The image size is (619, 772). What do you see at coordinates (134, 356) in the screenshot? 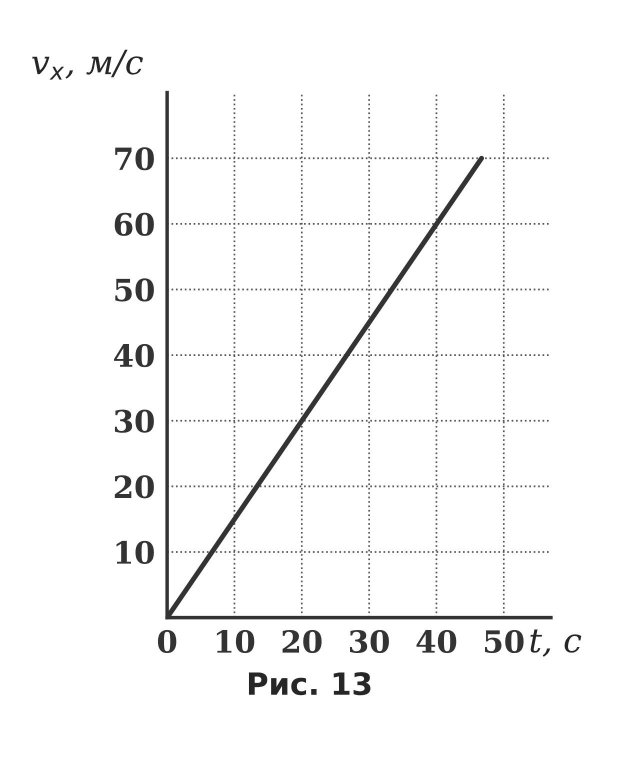
I see `y-tick-label: 40` at bounding box center [134, 356].